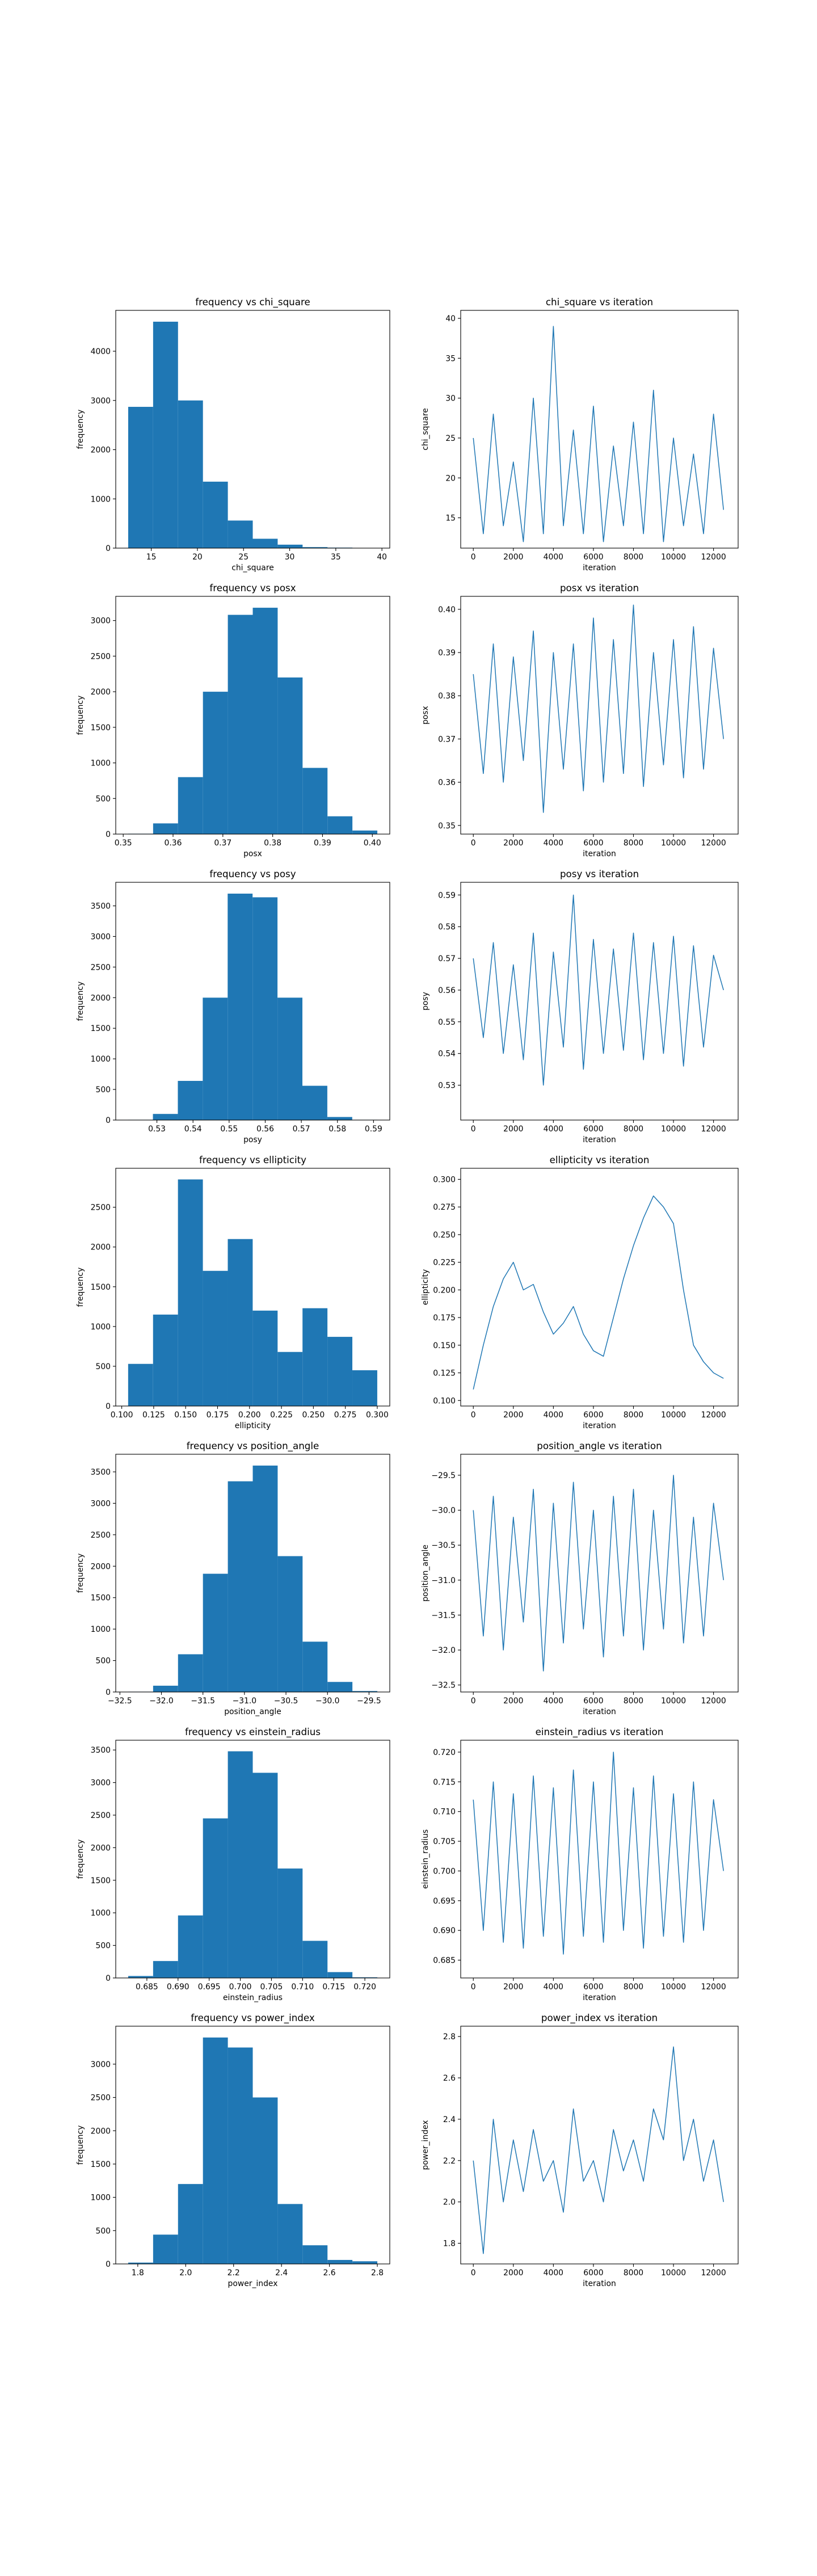 The height and width of the screenshot is (2576, 817). Describe the element at coordinates (447, 990) in the screenshot. I see `y-tick-label: 0.56` at that location.